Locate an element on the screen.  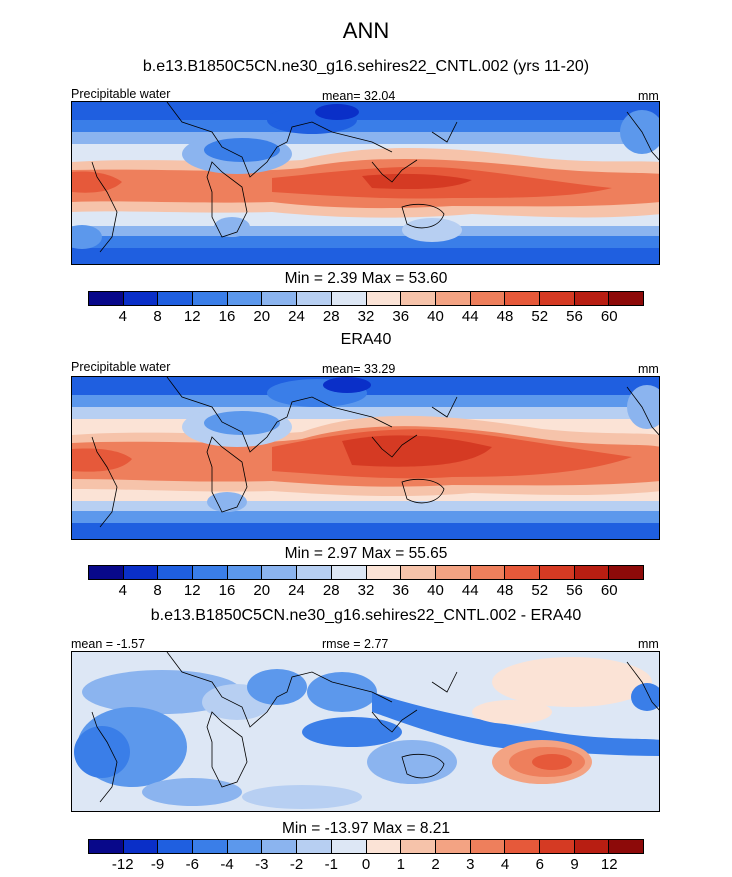
panel-3-colorbar is located at coordinates (366, 846).